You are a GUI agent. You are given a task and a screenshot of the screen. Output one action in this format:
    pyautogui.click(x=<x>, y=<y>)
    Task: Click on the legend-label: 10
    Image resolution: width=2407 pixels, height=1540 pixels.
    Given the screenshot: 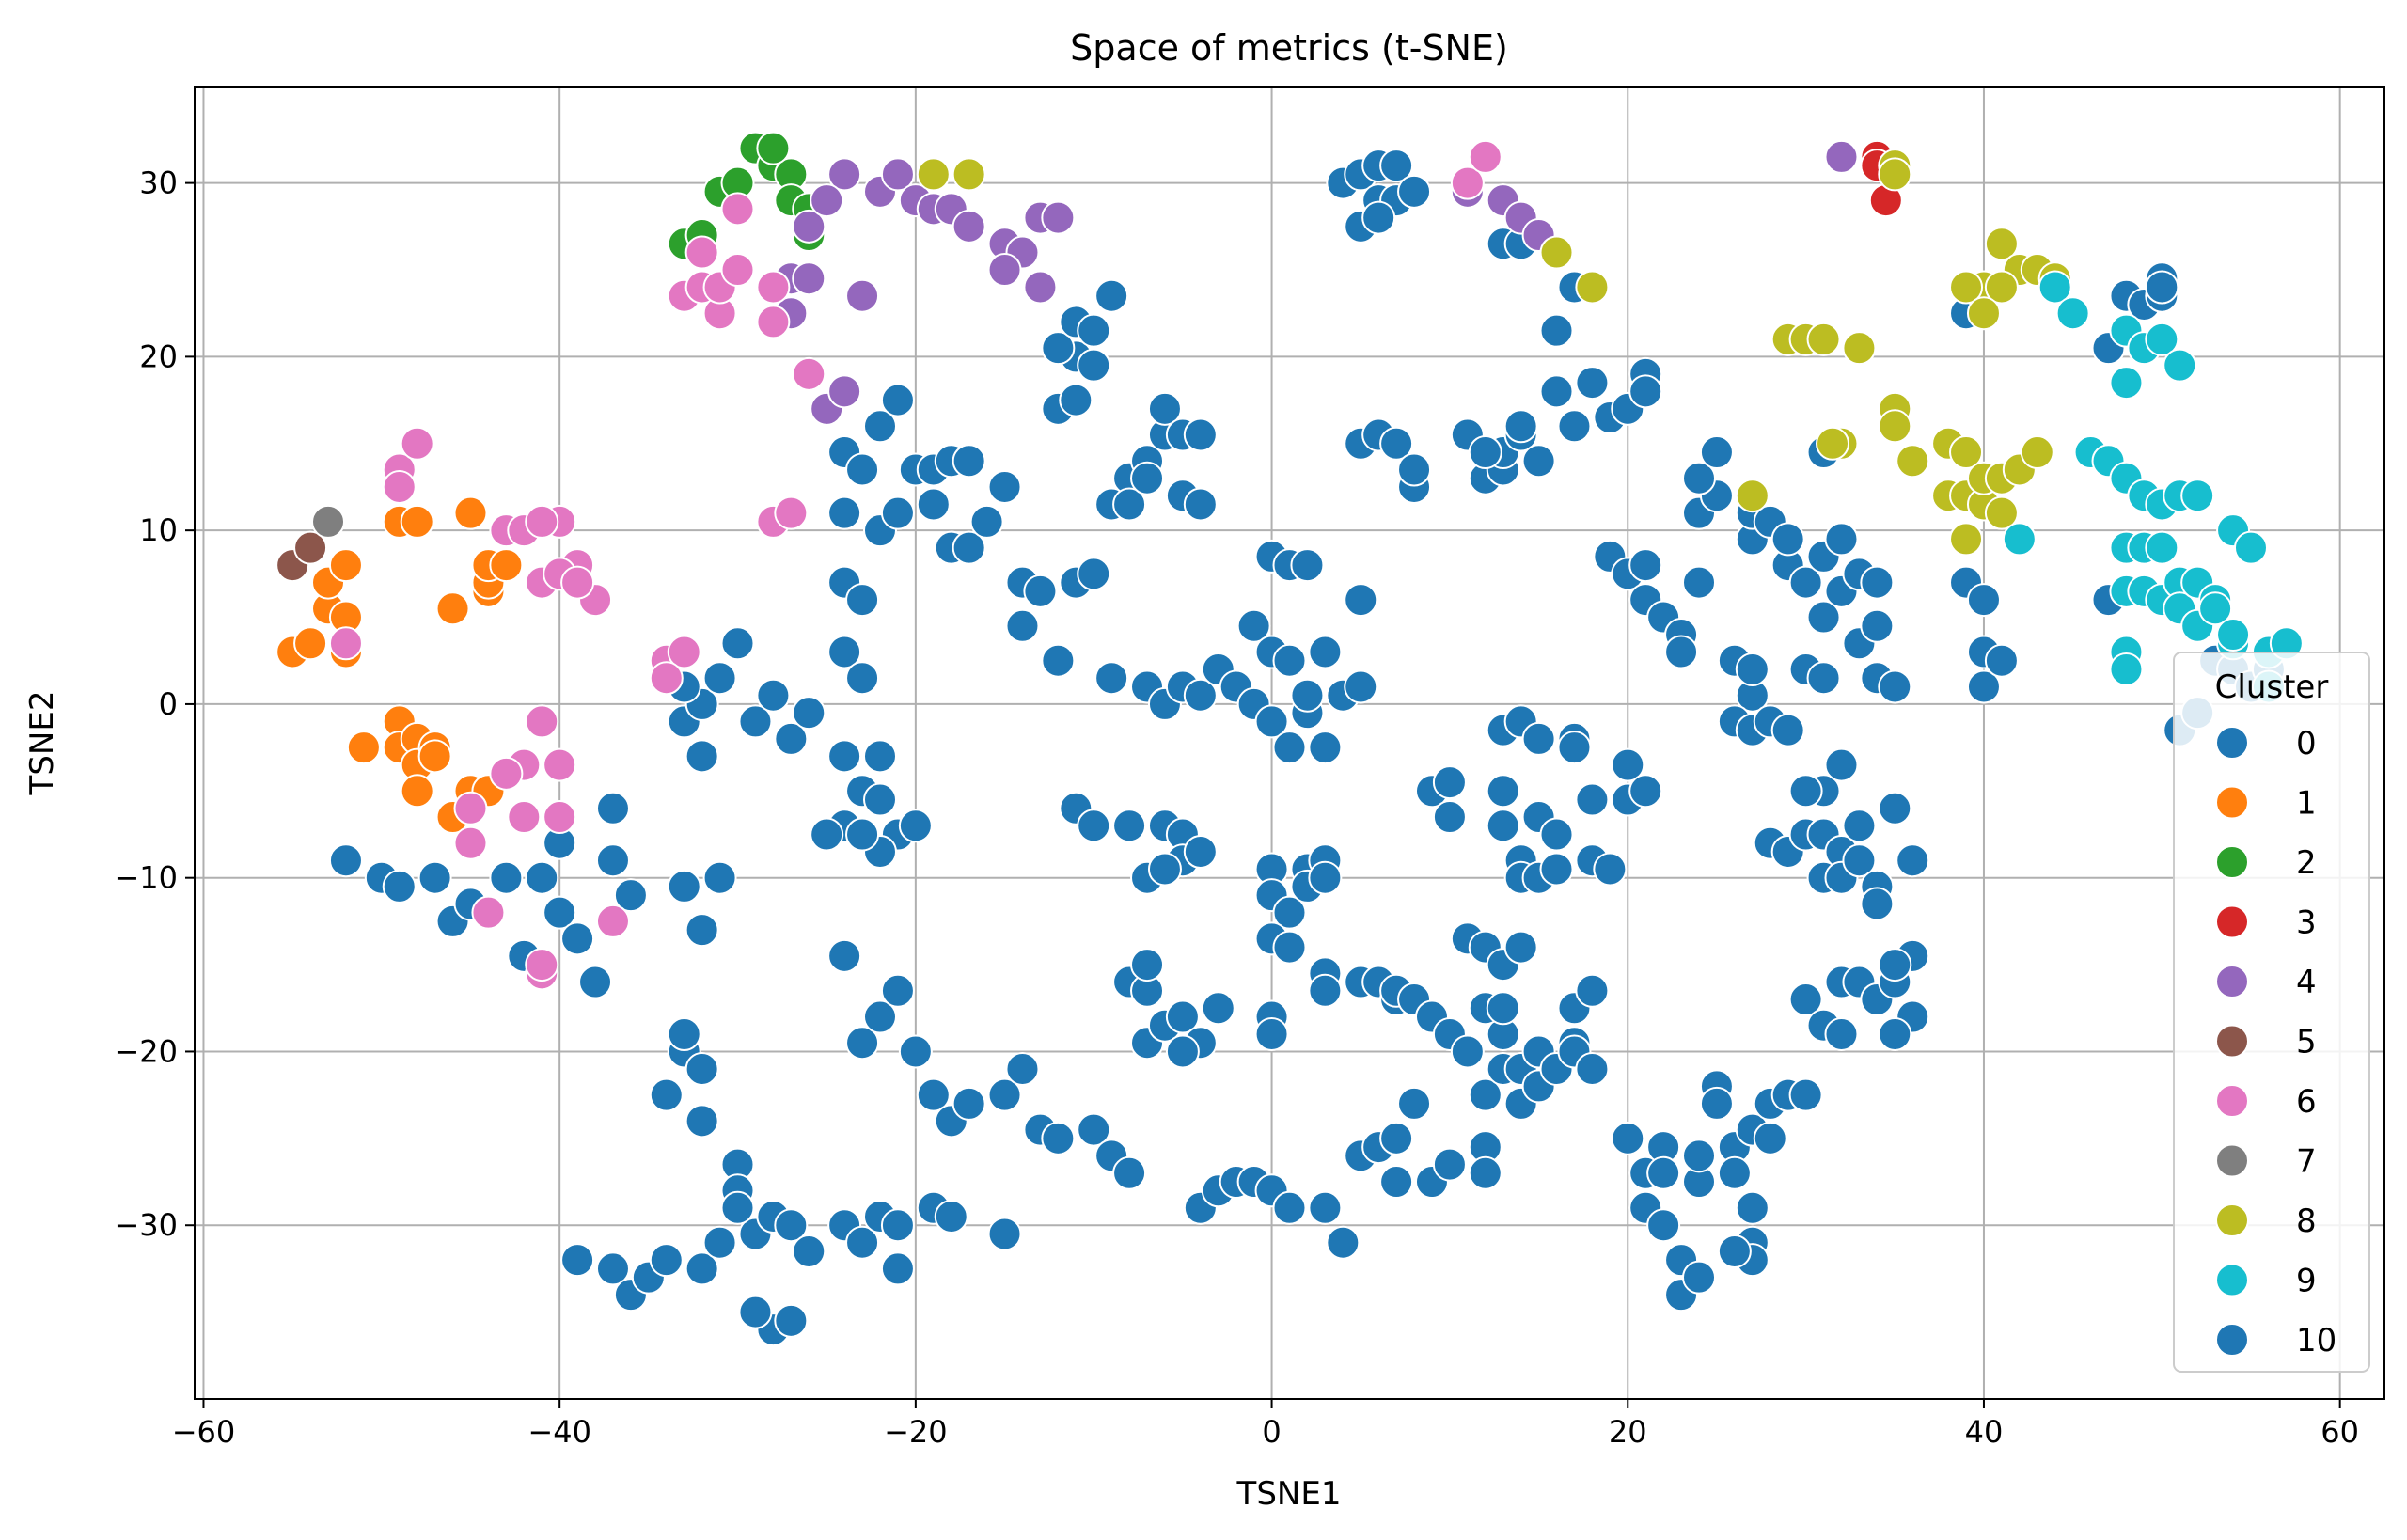 What is the action you would take?
    pyautogui.click(x=2316, y=1341)
    